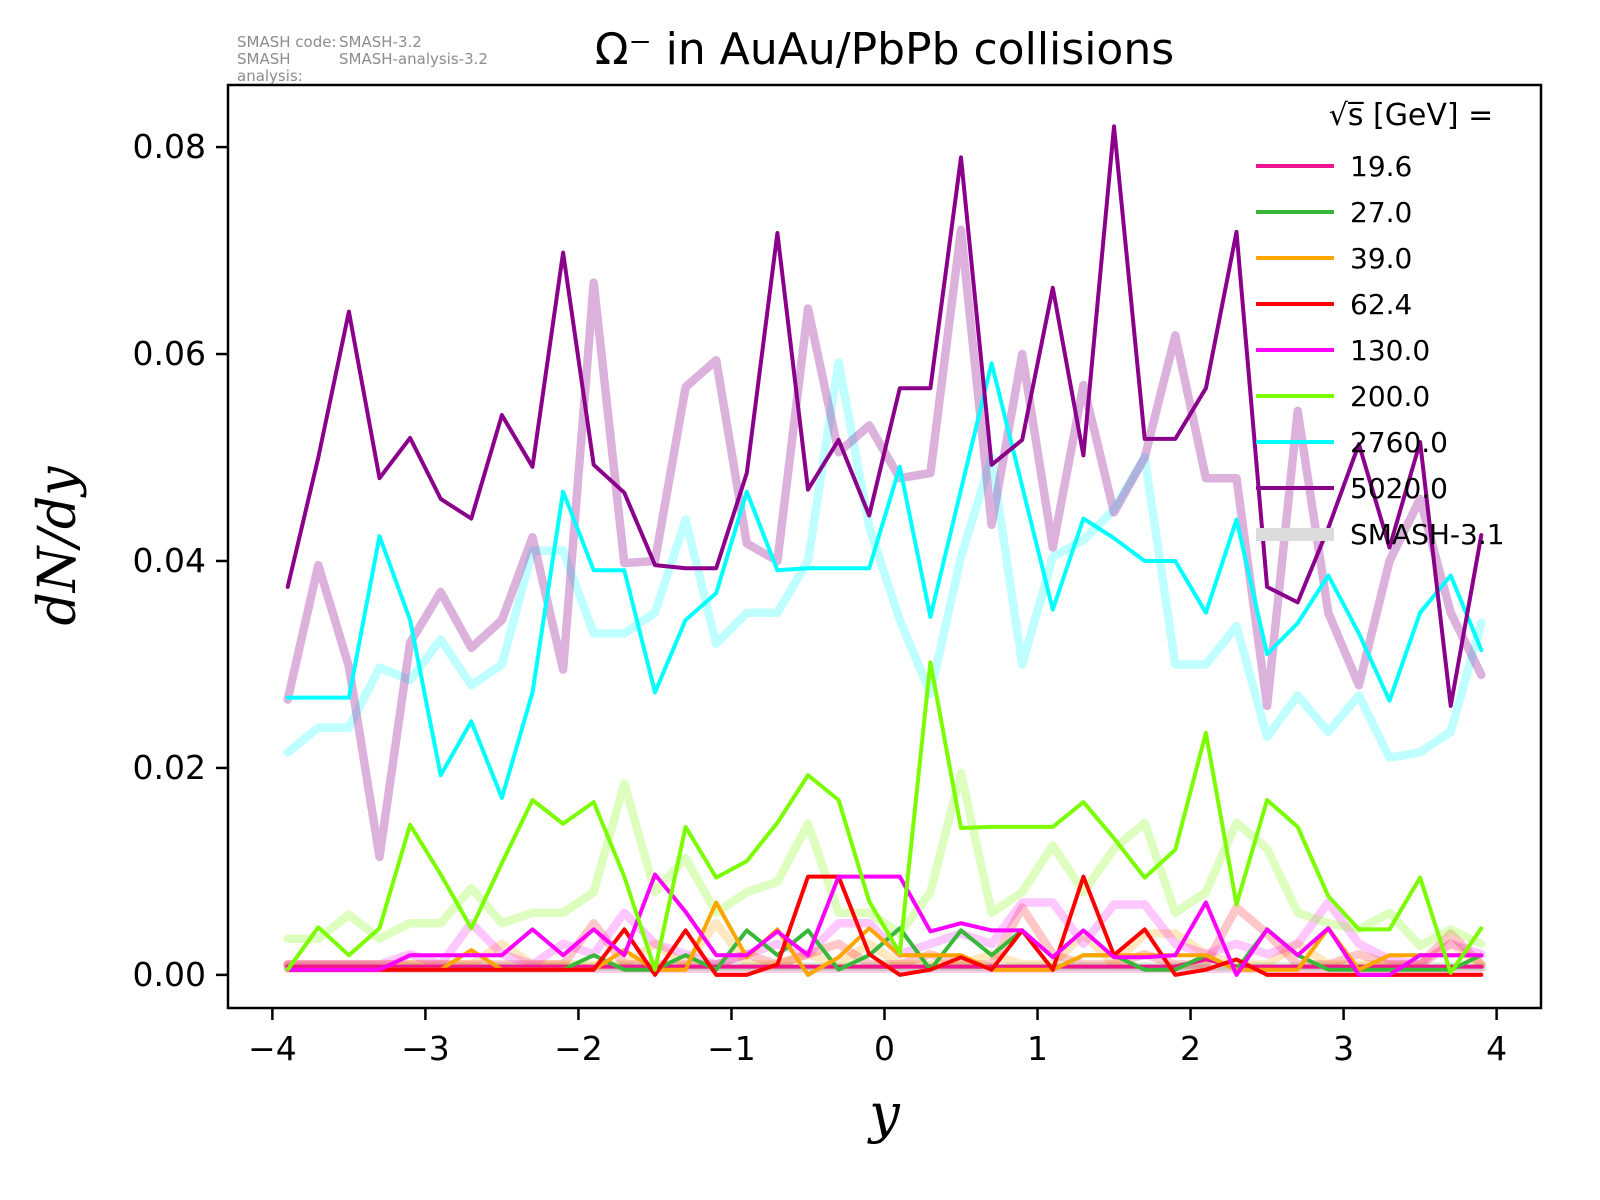 This screenshot has height=1200, width=1600. I want to click on y-tick-label: 0.04, so click(169, 560).